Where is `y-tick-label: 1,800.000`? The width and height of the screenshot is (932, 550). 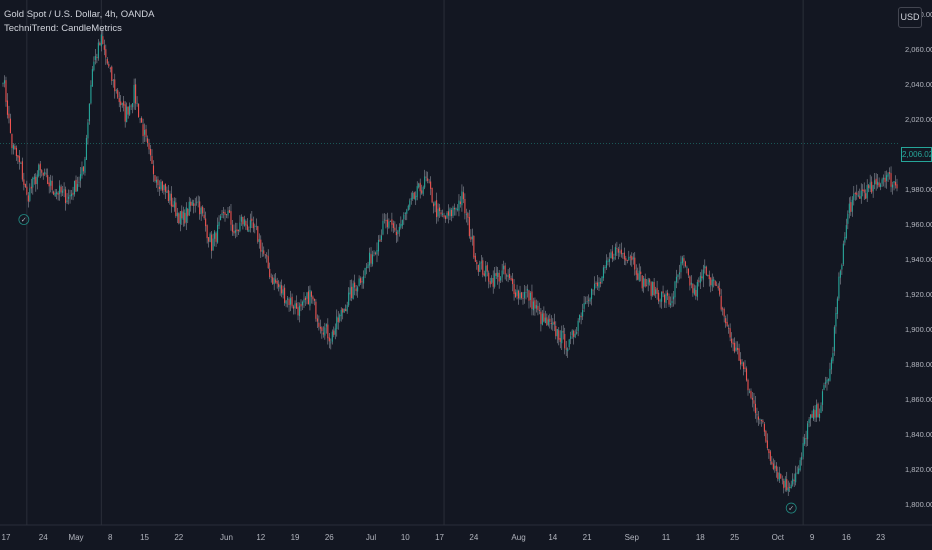 y-tick-label: 1,800.000 is located at coordinates (918, 504).